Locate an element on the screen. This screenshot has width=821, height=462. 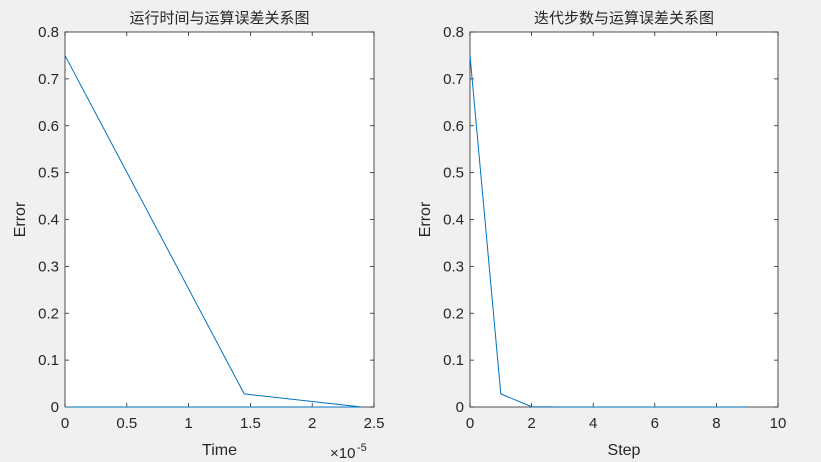
x-exponent-base: ×10 is located at coordinates (342, 453).